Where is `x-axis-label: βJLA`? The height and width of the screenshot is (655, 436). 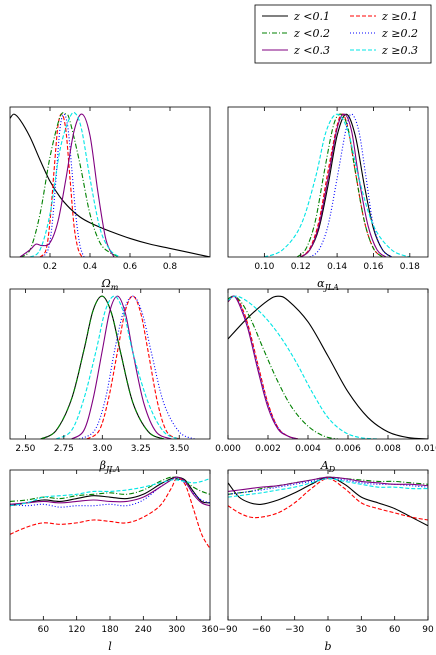 x-axis-label: βJLA is located at coordinates (110, 466).